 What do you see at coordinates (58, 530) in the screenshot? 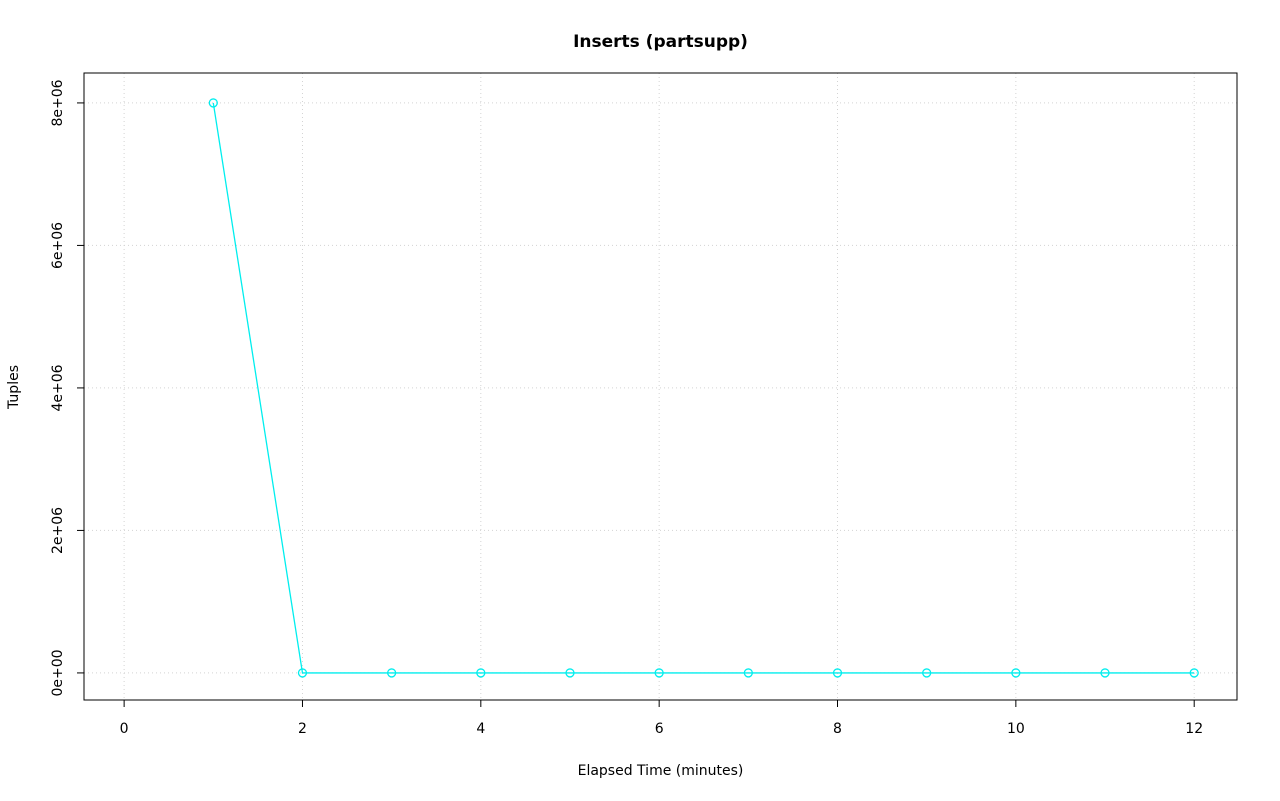
I see `y-tick-label: 2e+06` at bounding box center [58, 530].